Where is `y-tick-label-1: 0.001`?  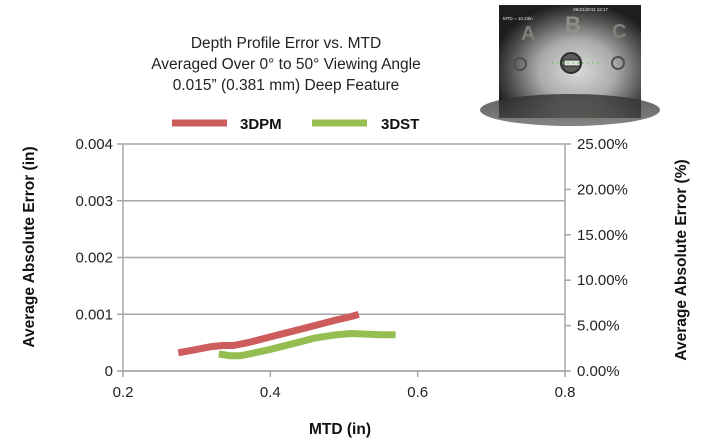
y-tick-label-1: 0.001 is located at coordinates (94, 314).